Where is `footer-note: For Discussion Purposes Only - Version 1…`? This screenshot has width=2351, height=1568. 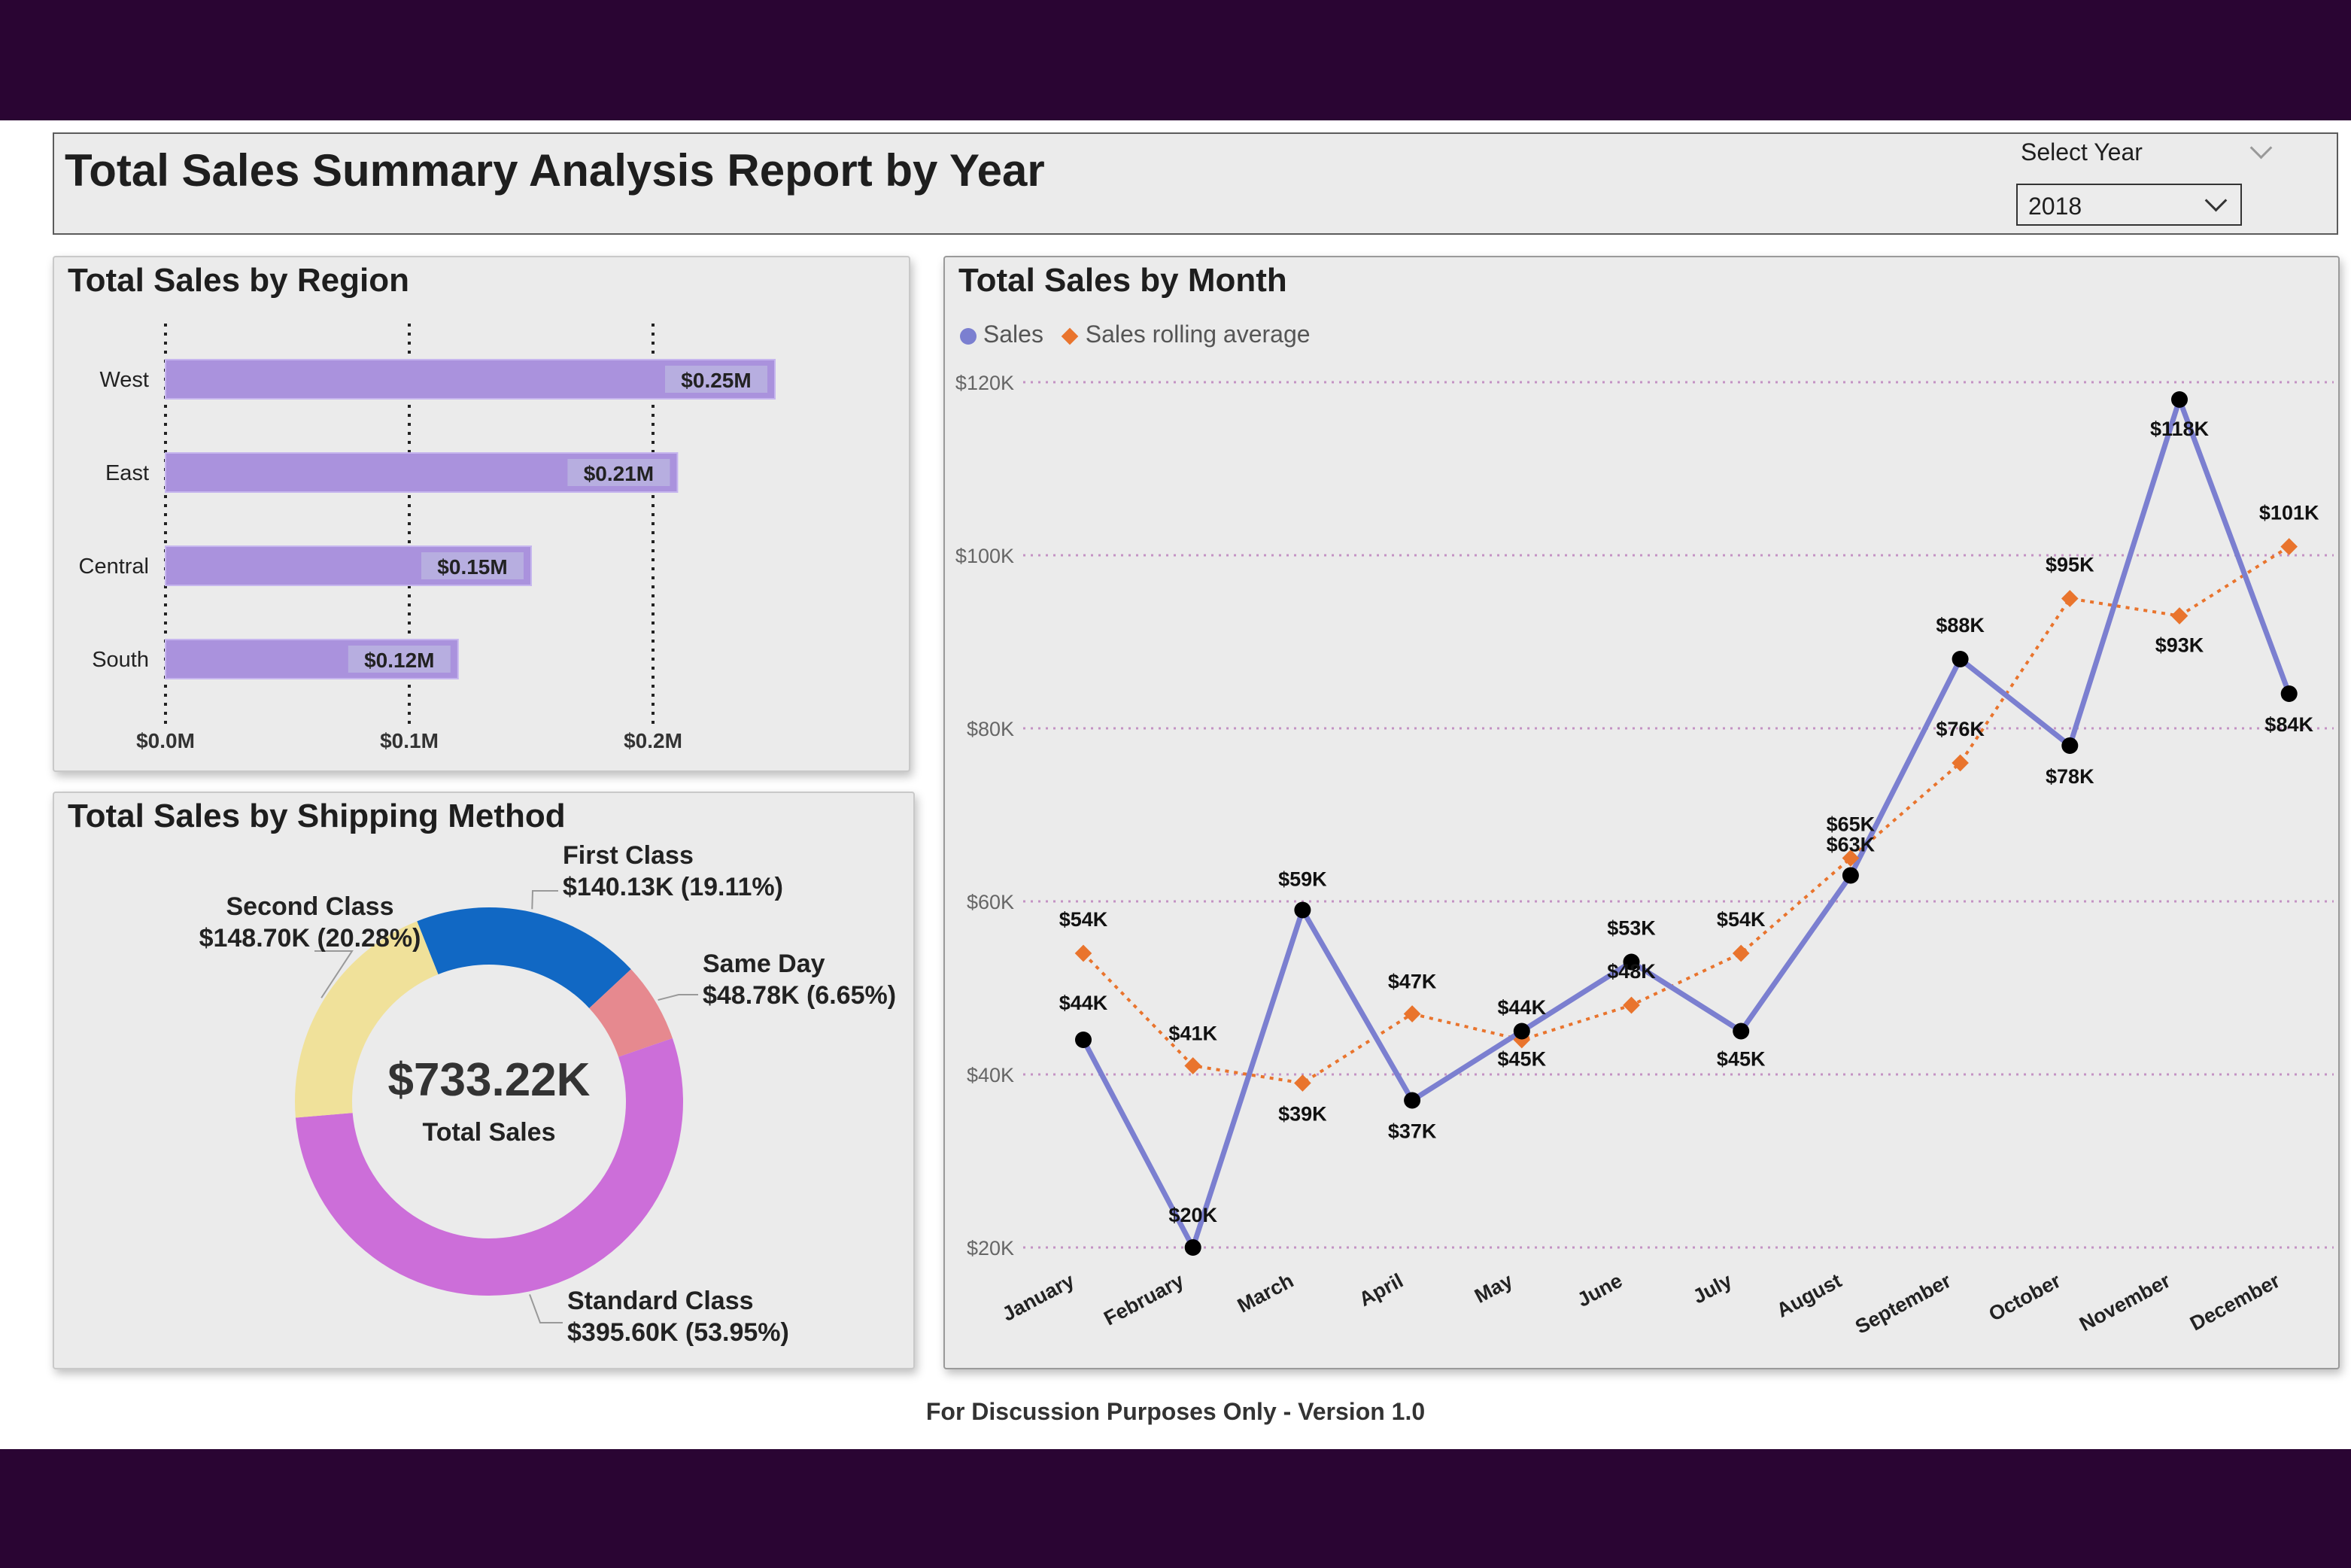
footer-note: For Discussion Purposes Only - Version 1… is located at coordinates (1176, 1411).